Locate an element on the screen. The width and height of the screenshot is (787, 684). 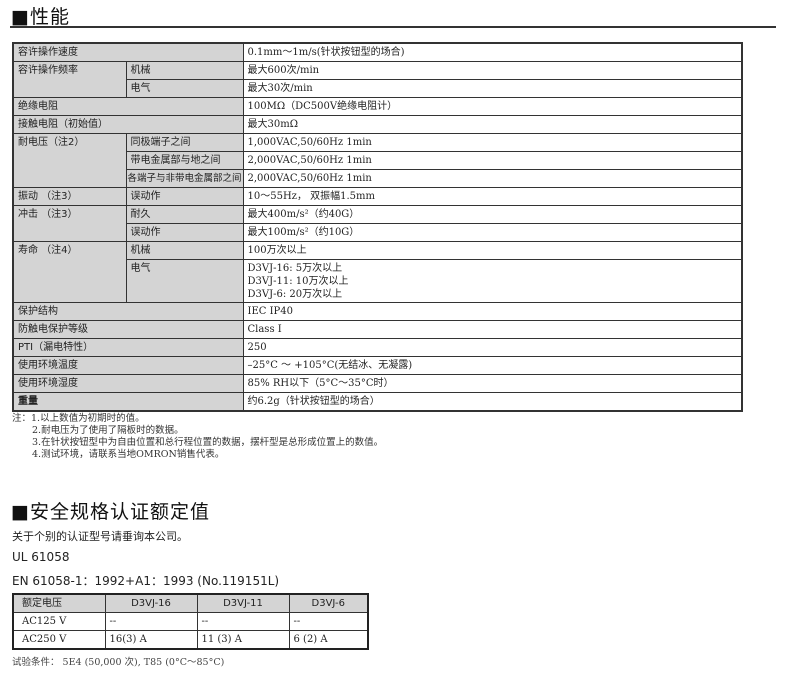
table-row: 寿命 （注4） 机械 100万次以上 is located at coordinates (377, 272).